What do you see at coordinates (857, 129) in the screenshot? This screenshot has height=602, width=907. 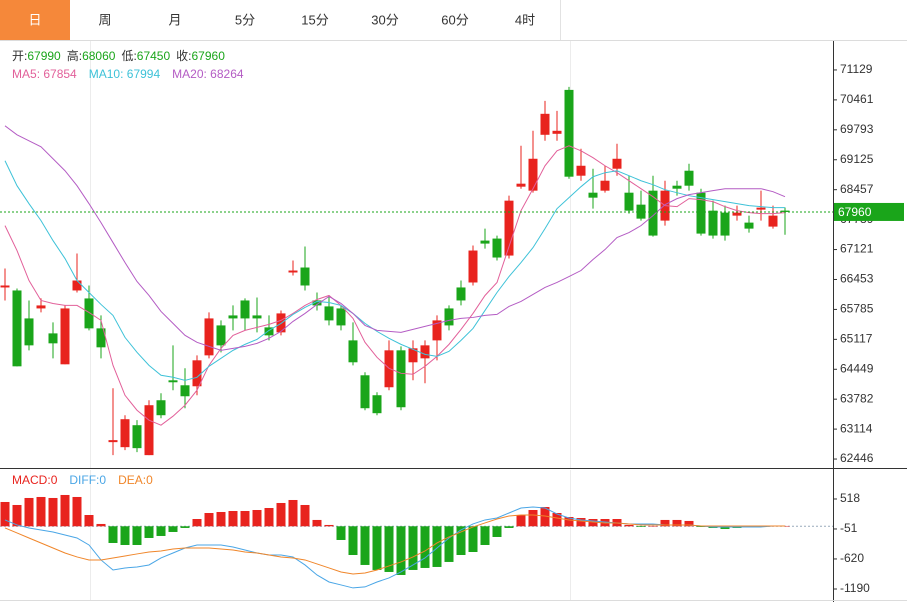 I see `y-tick-label: 69793` at bounding box center [857, 129].